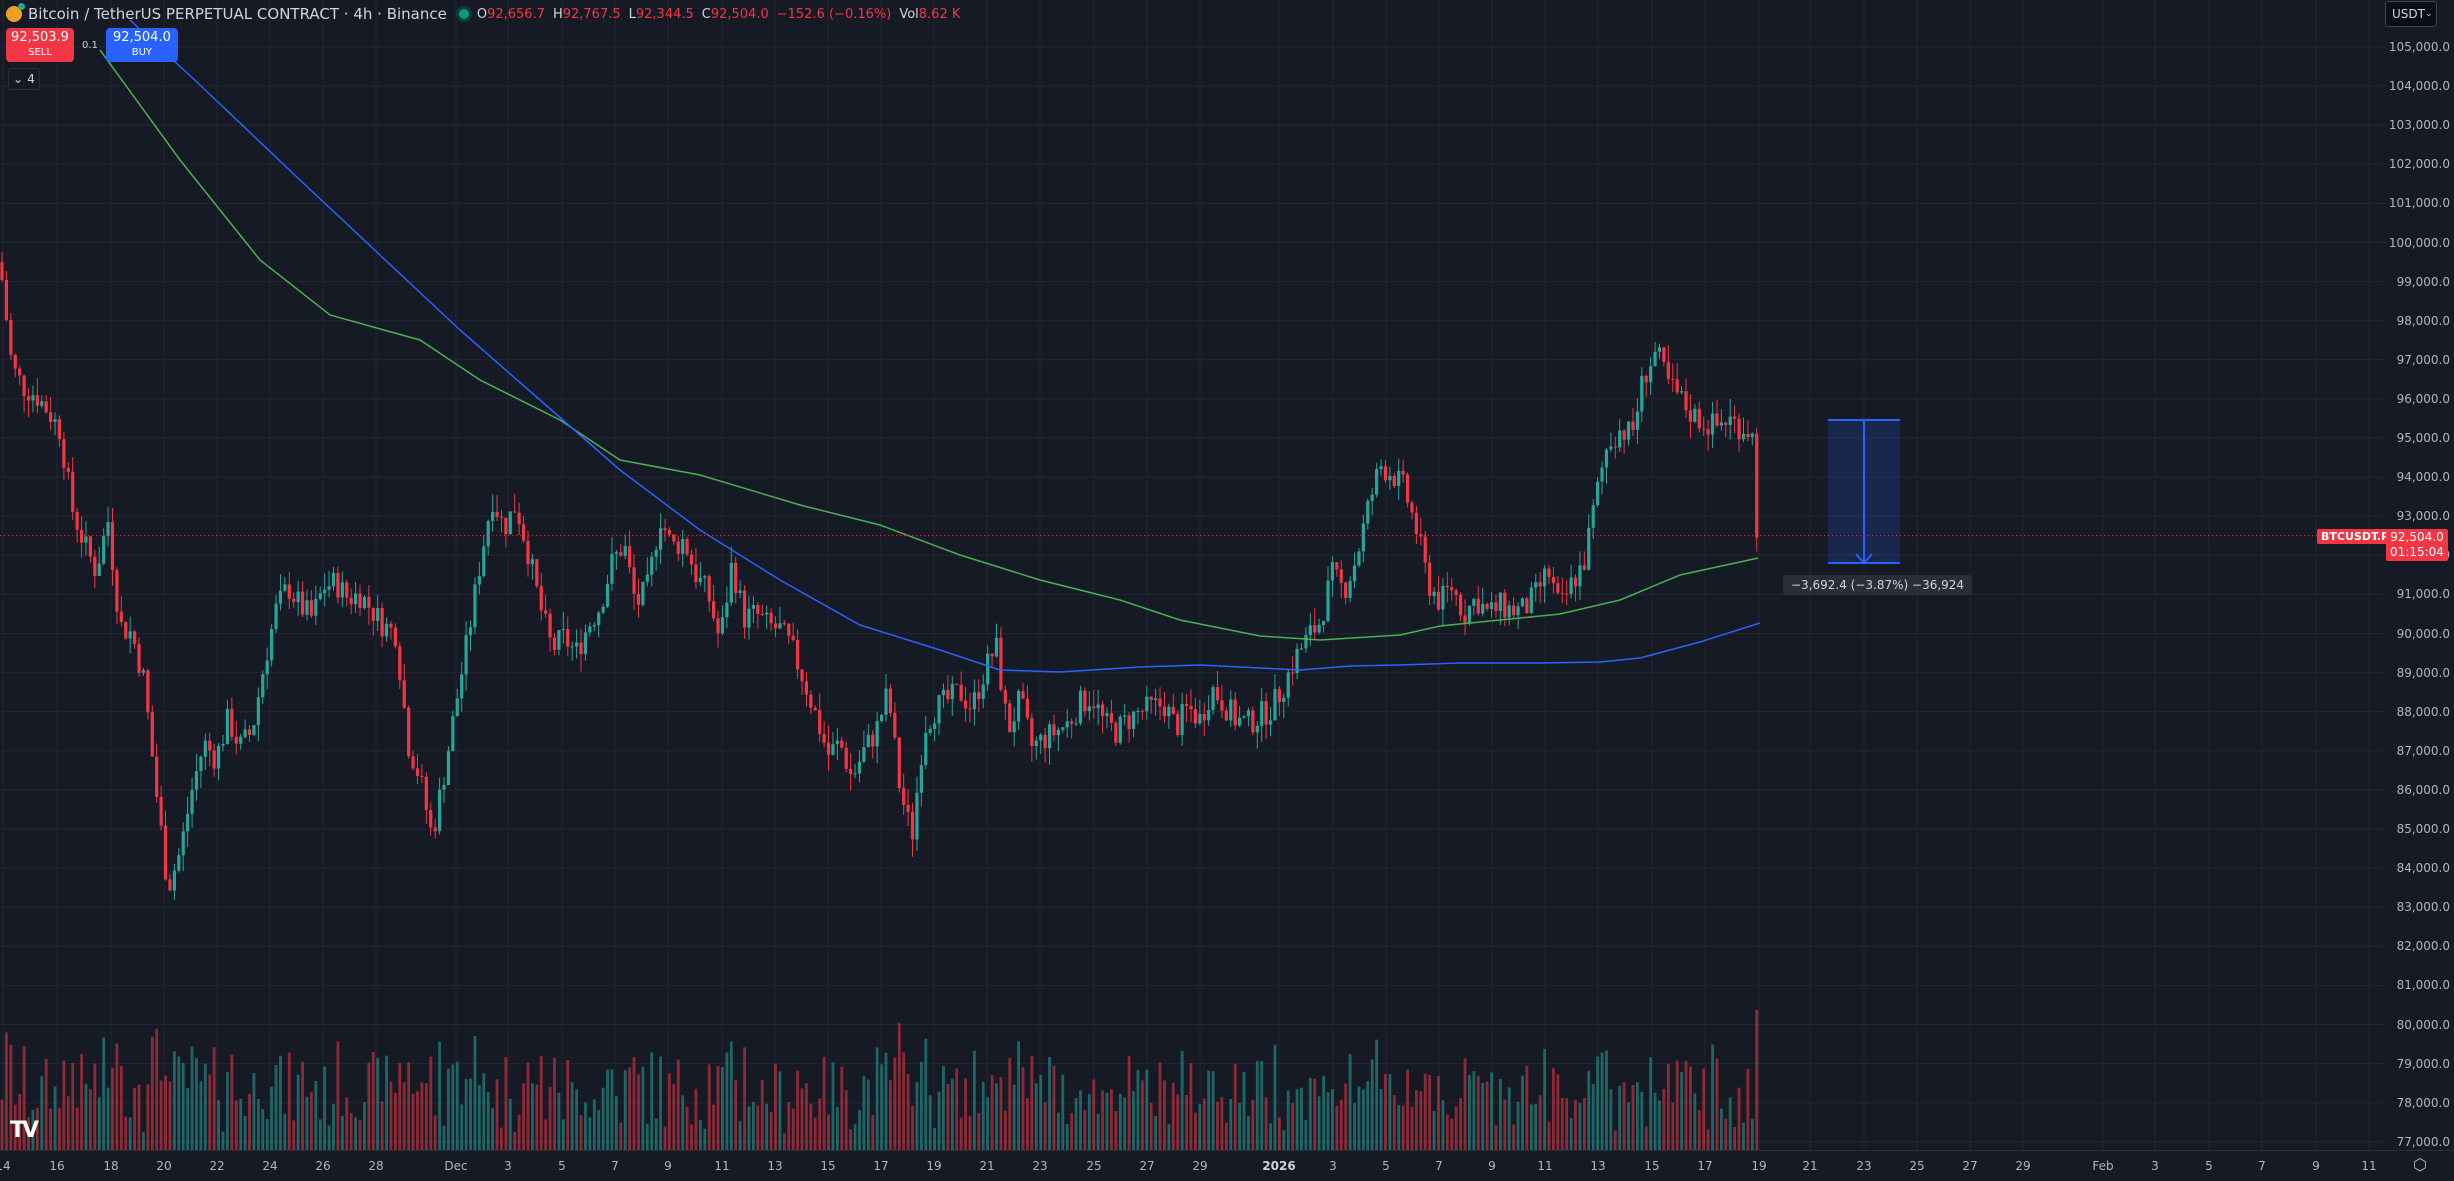 This screenshot has height=1181, width=2454. Describe the element at coordinates (463, 14) in the screenshot. I see `market-status-icon` at that location.